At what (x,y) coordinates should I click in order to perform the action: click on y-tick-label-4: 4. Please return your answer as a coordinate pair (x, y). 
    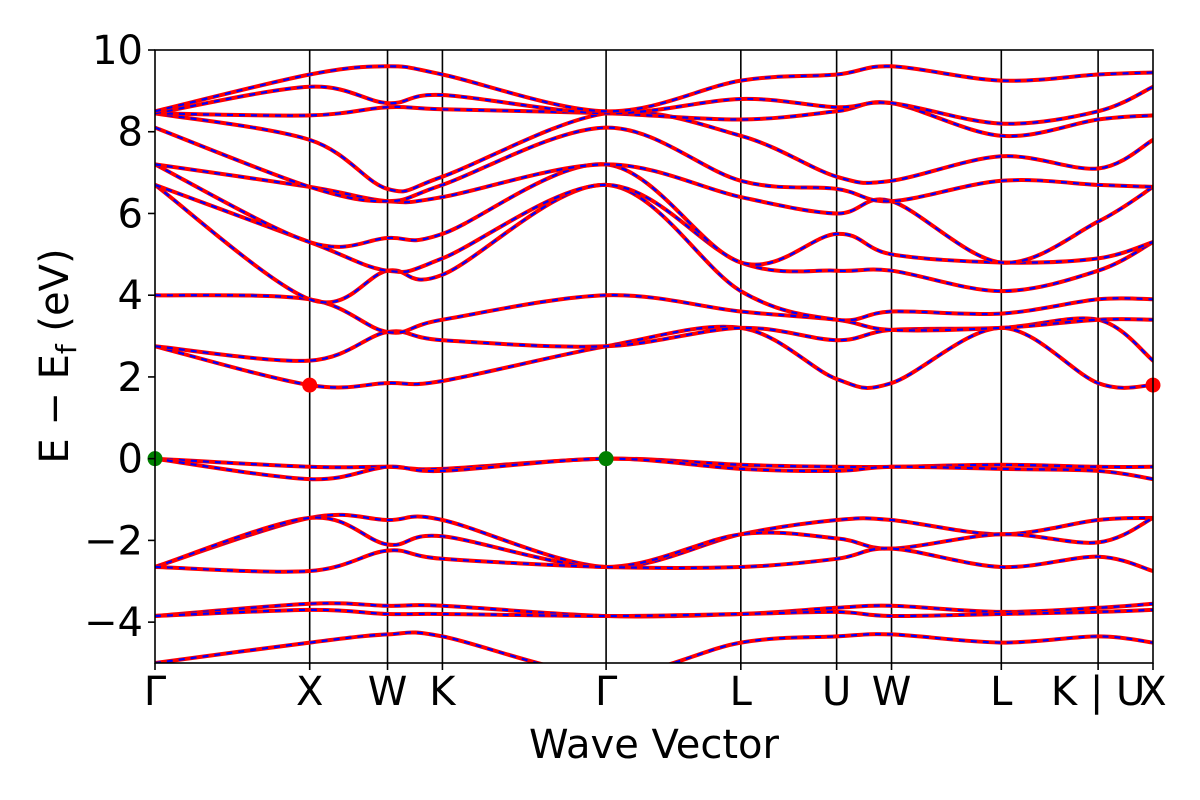
    Looking at the image, I should click on (130, 296).